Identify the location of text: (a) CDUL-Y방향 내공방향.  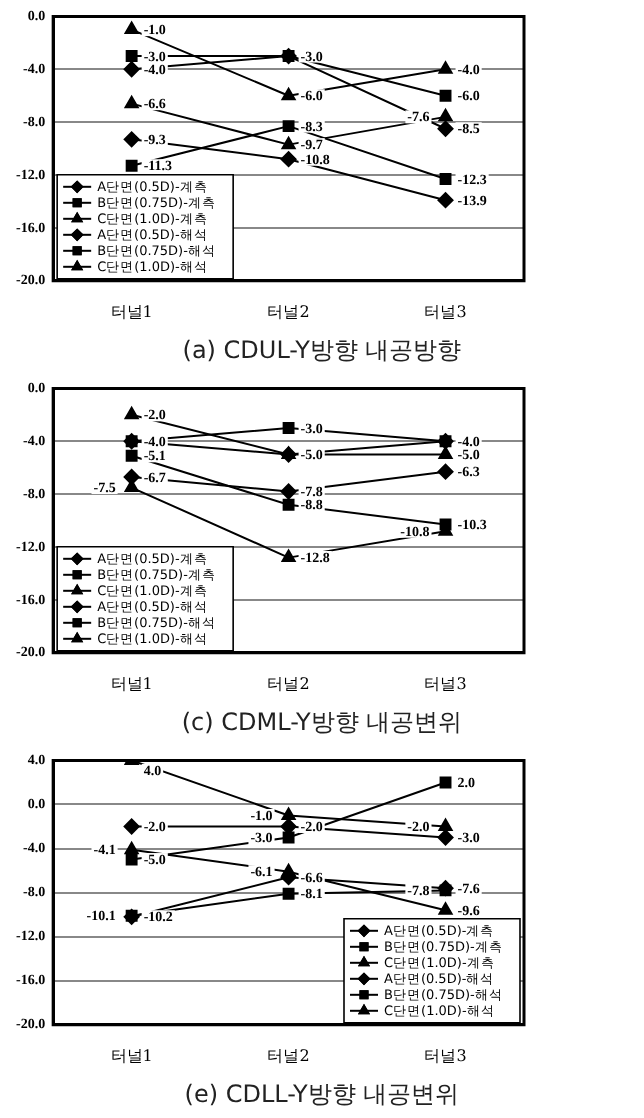
(322, 351).